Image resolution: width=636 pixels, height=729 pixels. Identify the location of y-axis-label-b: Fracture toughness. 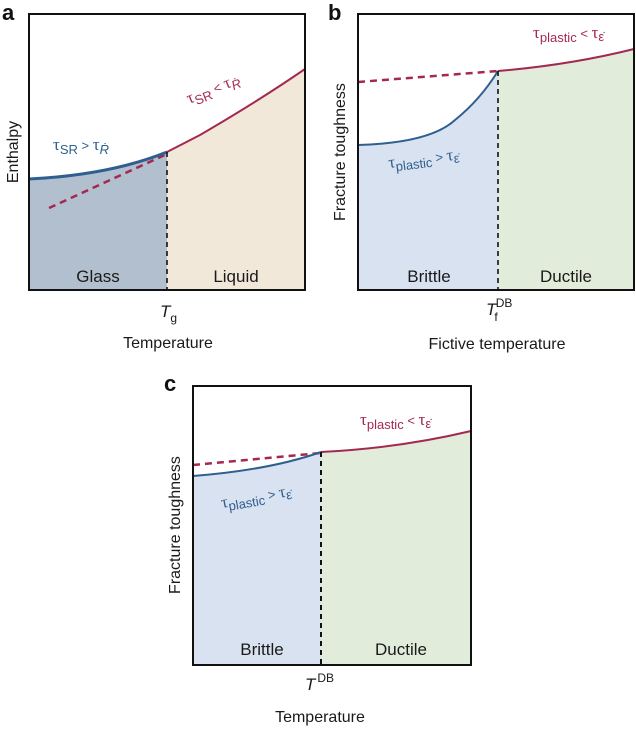
(340, 152).